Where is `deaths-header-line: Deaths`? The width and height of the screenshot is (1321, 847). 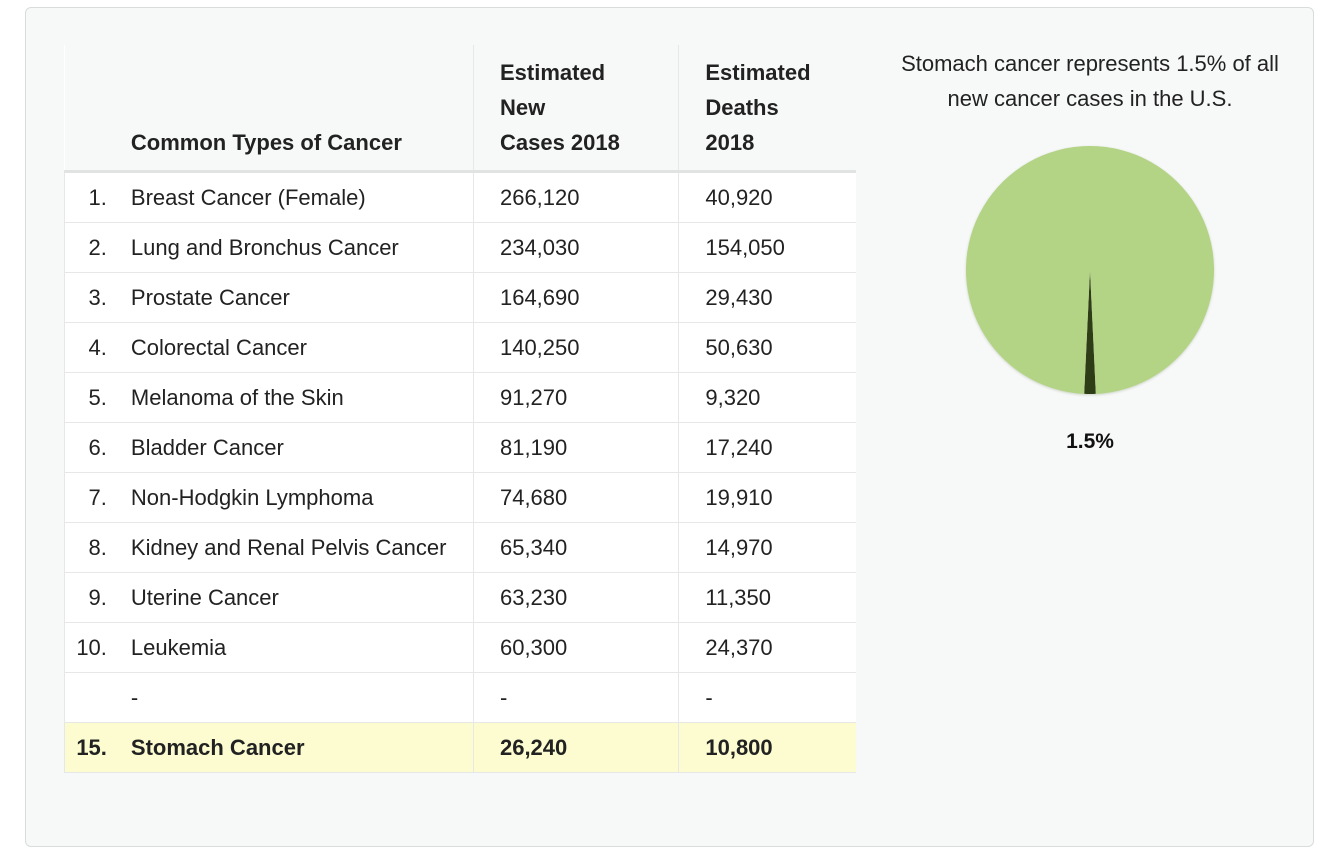
deaths-header-line: Deaths is located at coordinates (742, 107).